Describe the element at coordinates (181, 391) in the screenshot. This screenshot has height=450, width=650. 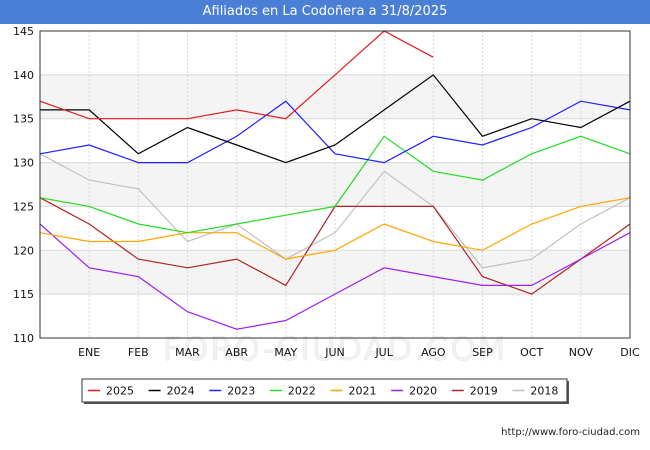
I see `legend-label-2024: 2024` at that location.